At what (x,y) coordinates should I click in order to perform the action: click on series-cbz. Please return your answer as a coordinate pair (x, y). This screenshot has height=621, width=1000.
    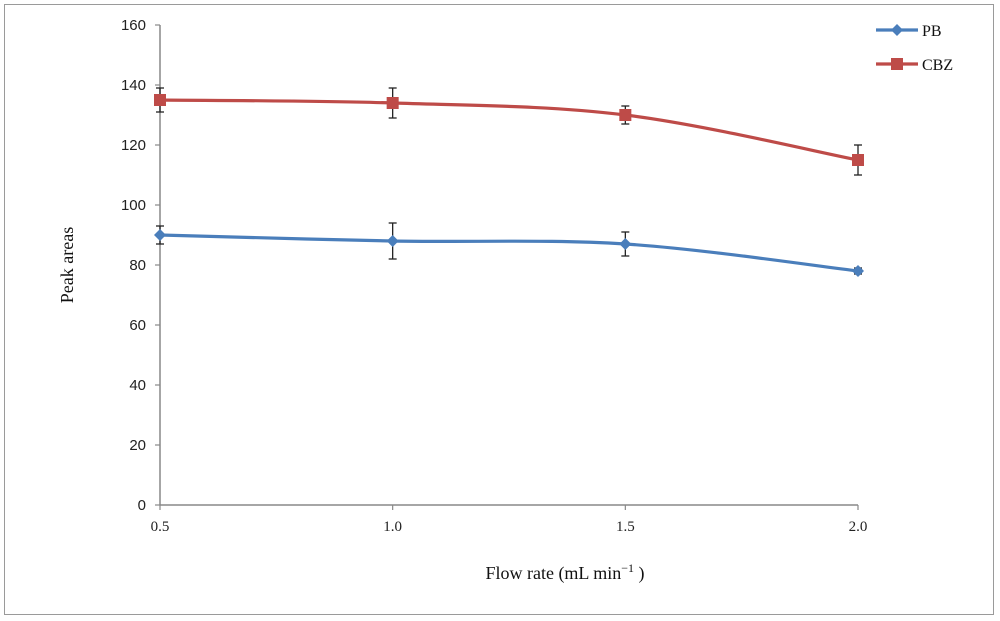
    Looking at the image, I should click on (509, 131).